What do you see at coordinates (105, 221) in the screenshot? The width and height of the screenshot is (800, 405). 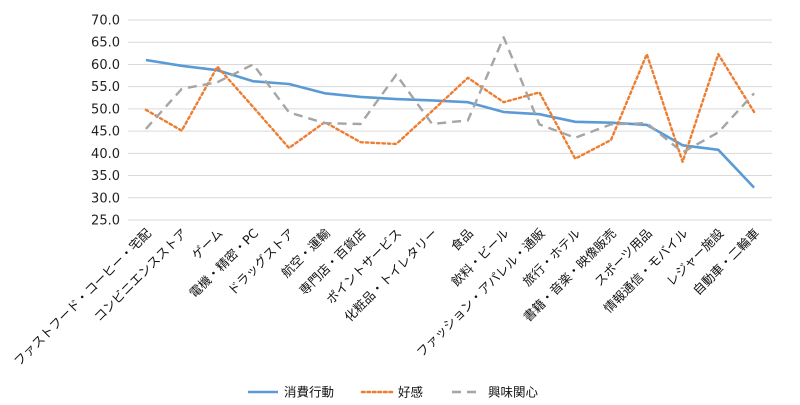 I see `y-tick-label: 25.0` at bounding box center [105, 221].